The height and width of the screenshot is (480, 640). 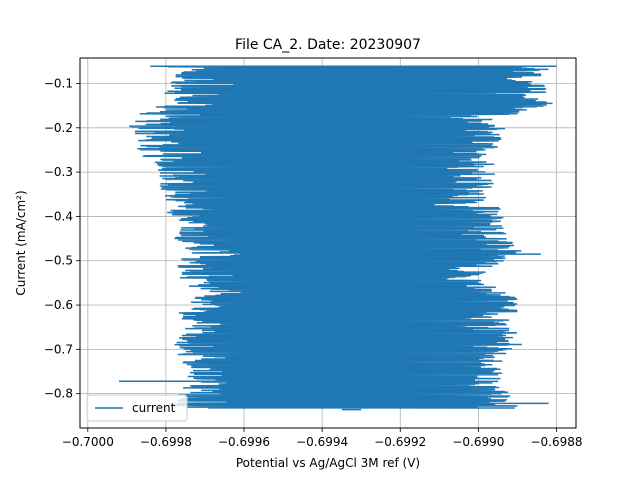 I want to click on legend-box, so click(x=137, y=408).